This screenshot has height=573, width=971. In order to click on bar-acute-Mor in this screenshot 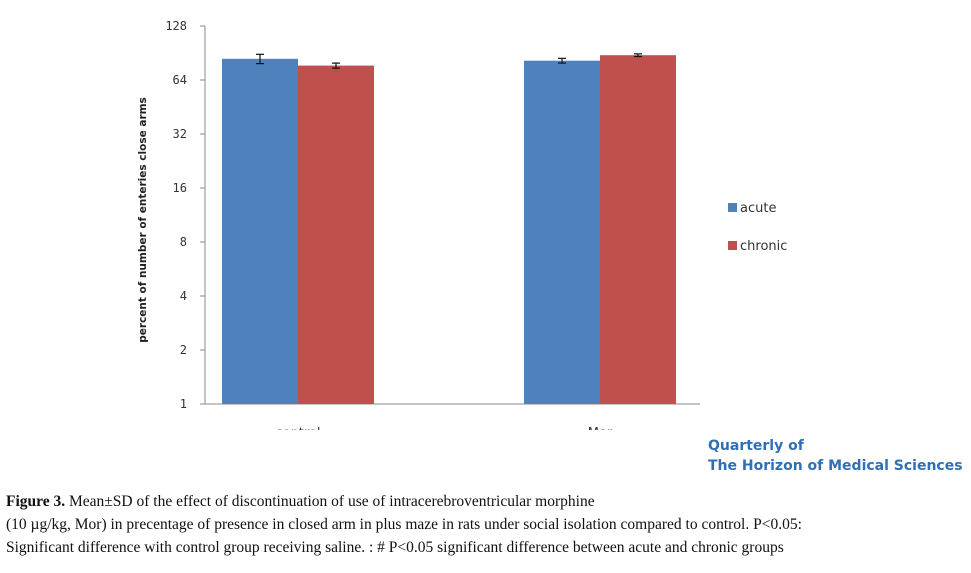, I will do `click(562, 232)`.